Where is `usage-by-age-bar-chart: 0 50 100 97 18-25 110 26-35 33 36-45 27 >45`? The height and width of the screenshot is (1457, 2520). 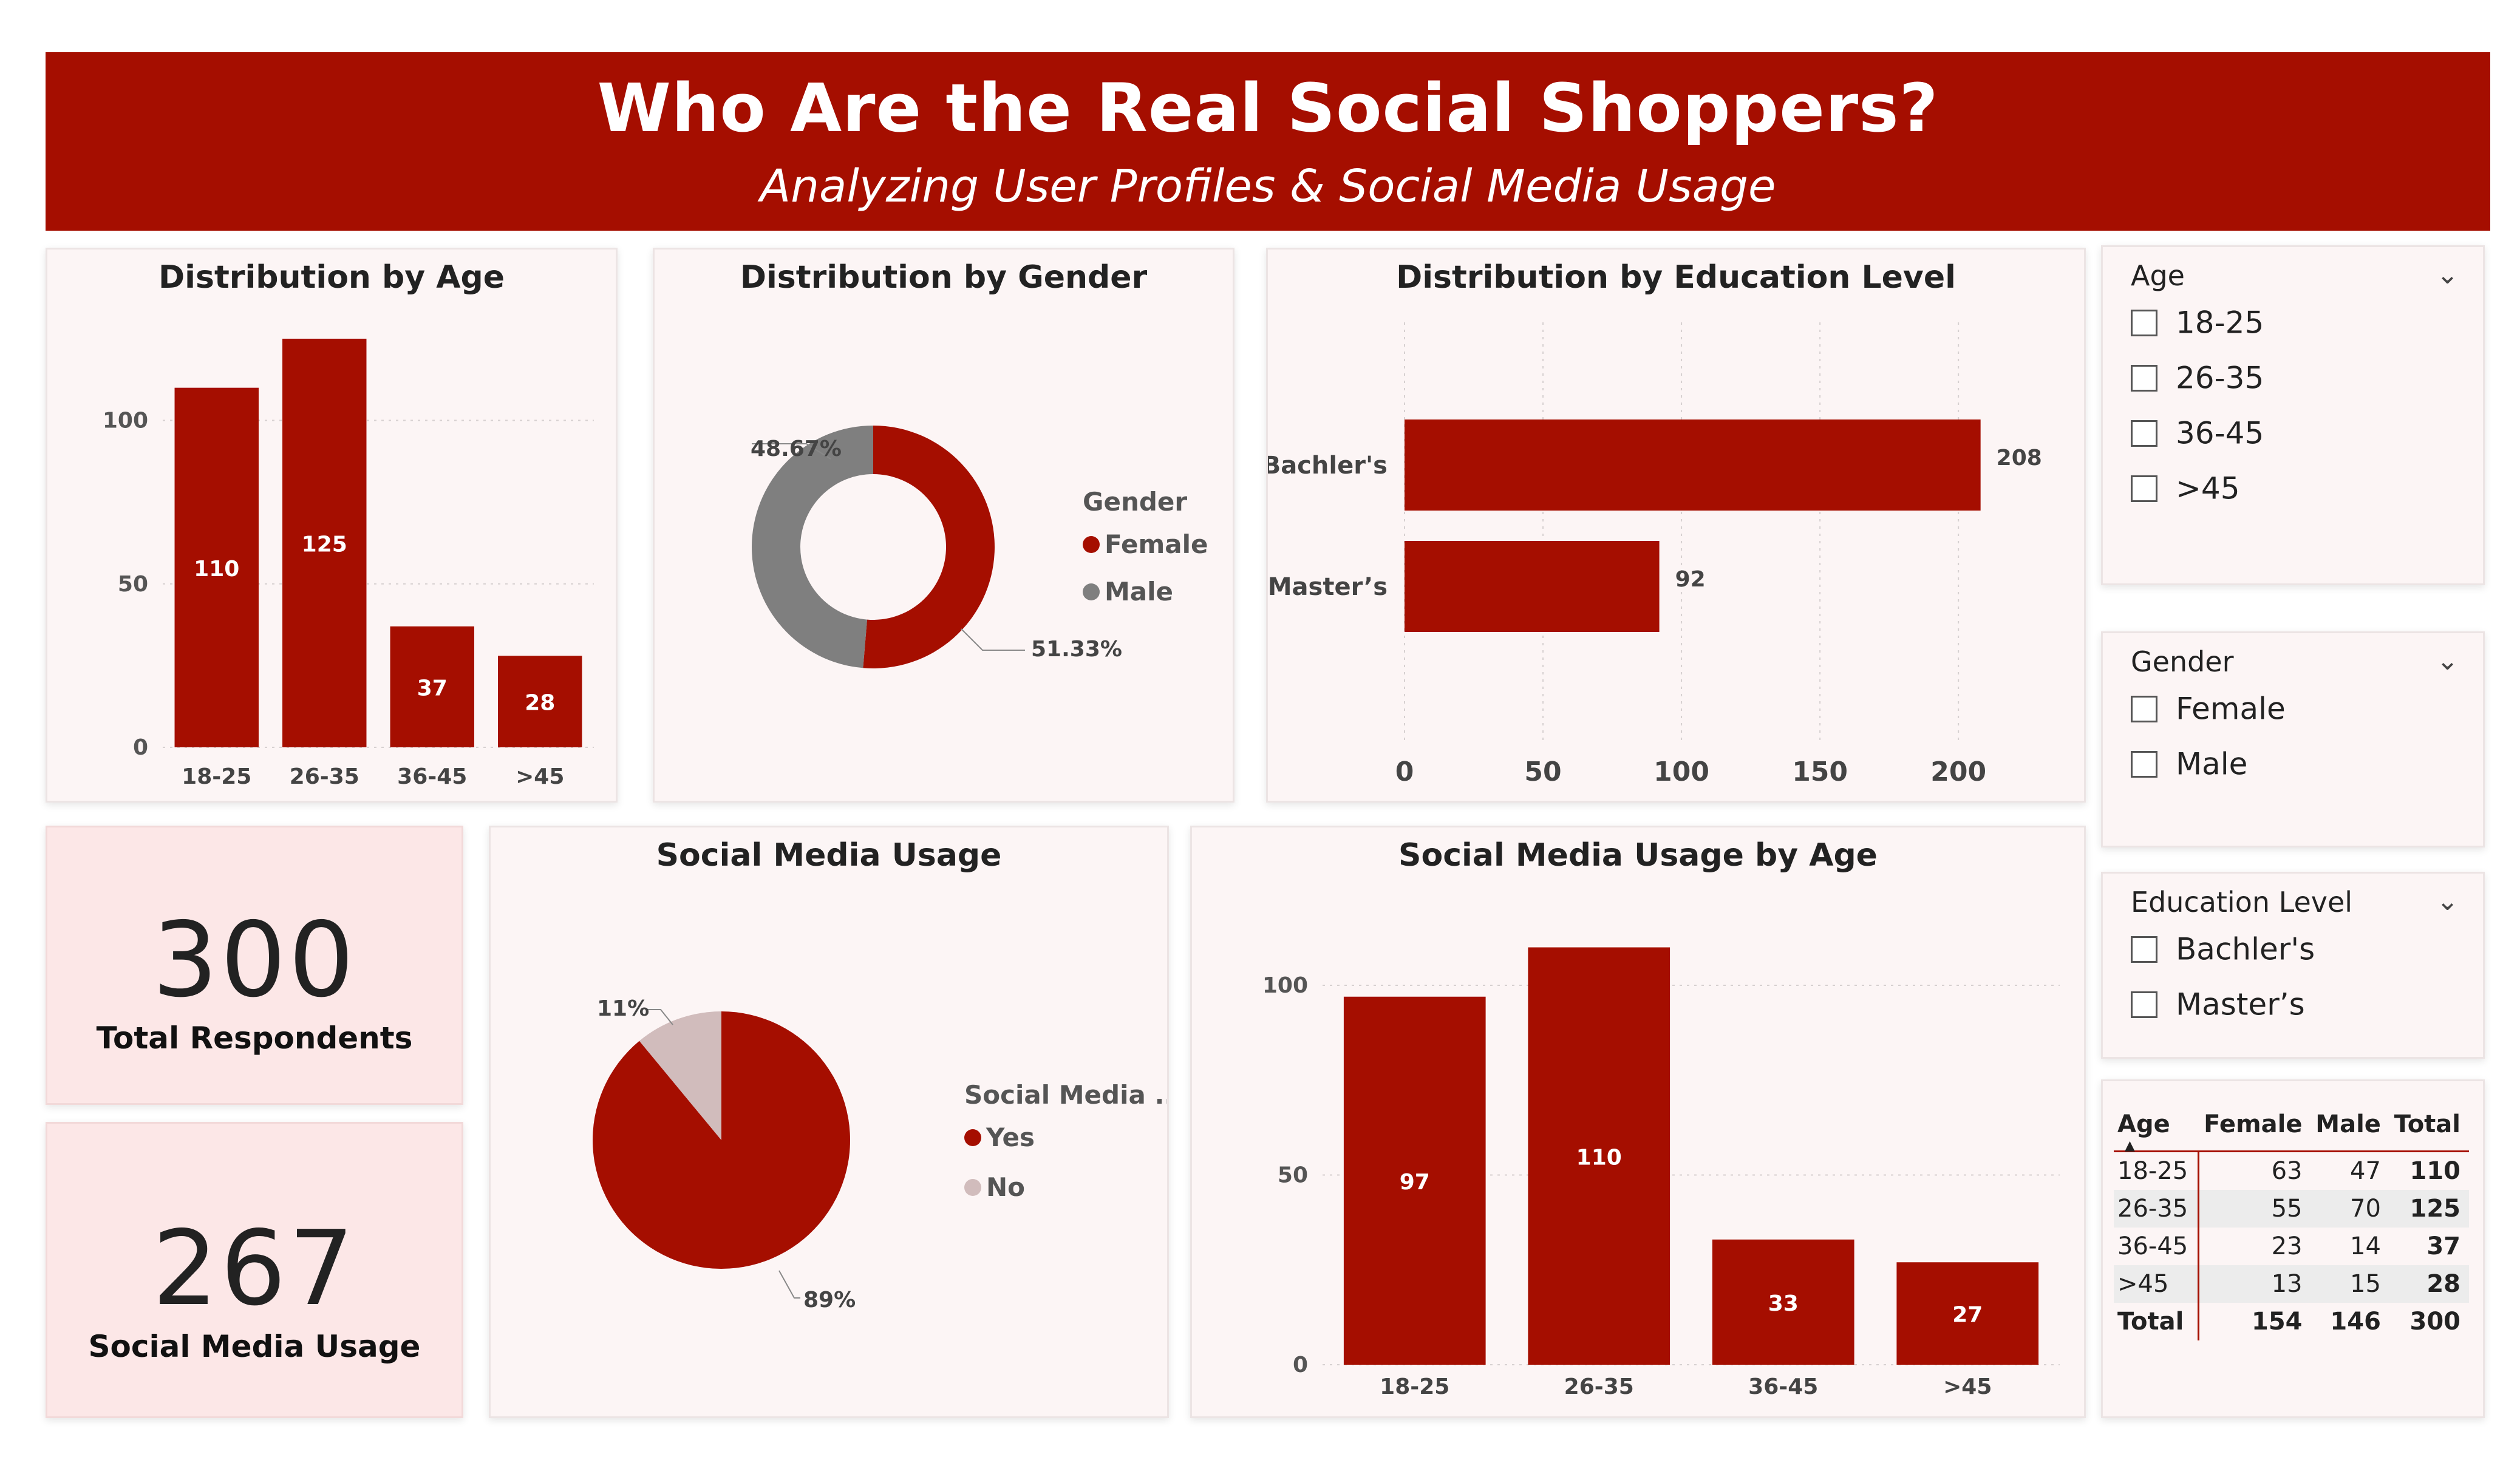
usage-by-age-bar-chart: 0 50 100 97 18-25 110 26-35 33 36-45 27 >45 is located at coordinates (1638, 1121).